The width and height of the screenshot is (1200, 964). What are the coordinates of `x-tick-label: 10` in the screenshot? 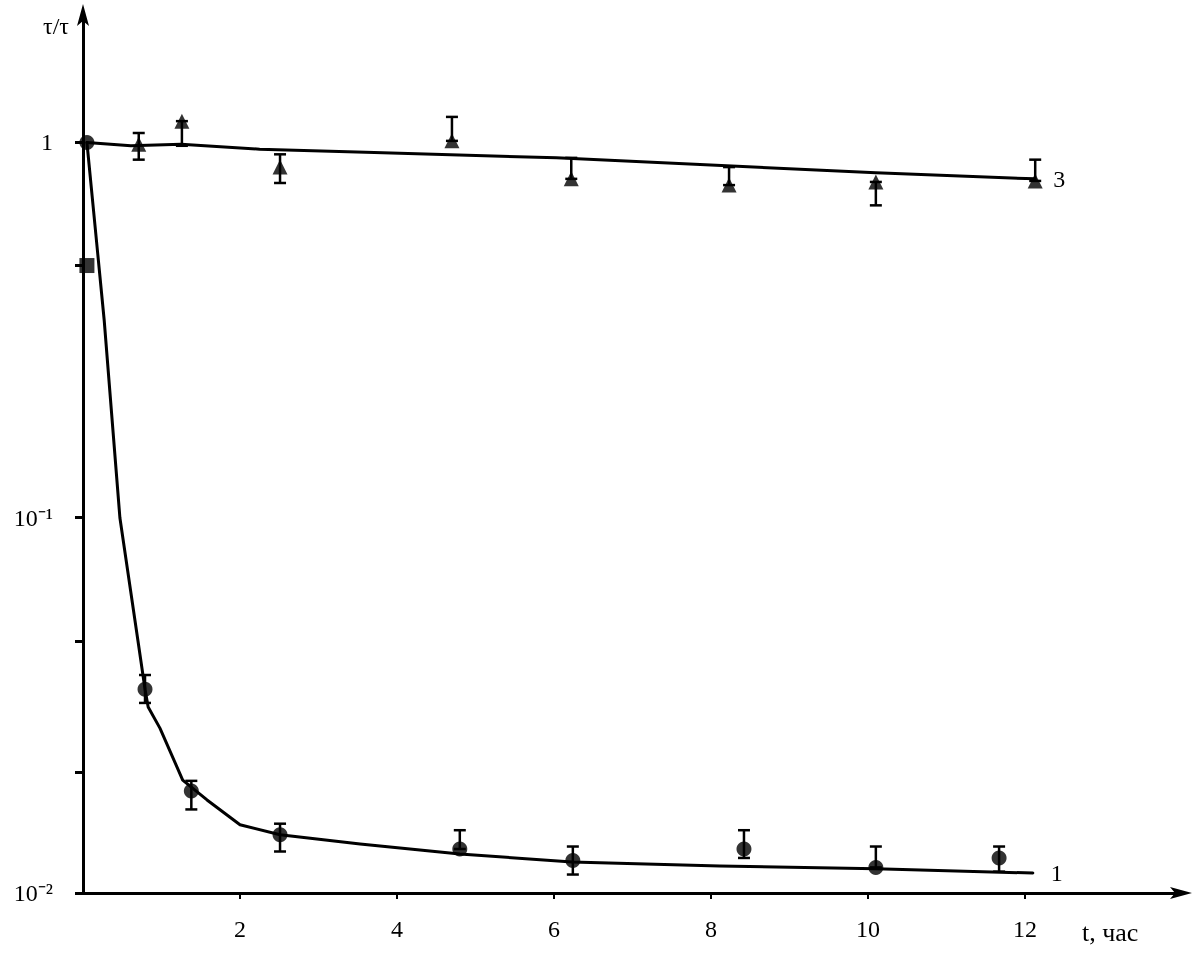 It's located at (868, 929).